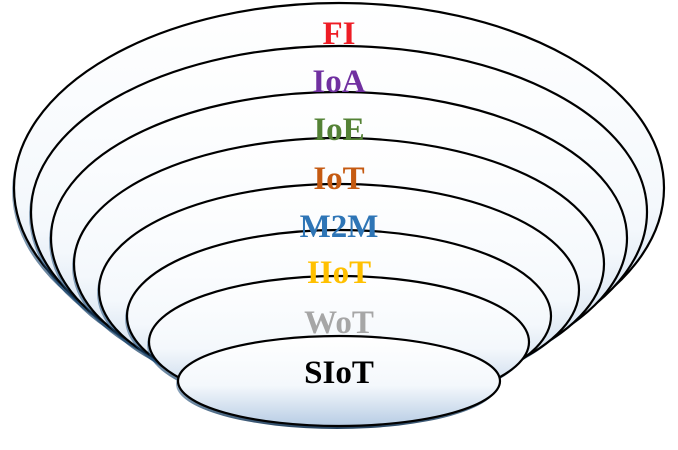  What do you see at coordinates (339, 273) in the screenshot?
I see `label-iiot: IIoT` at bounding box center [339, 273].